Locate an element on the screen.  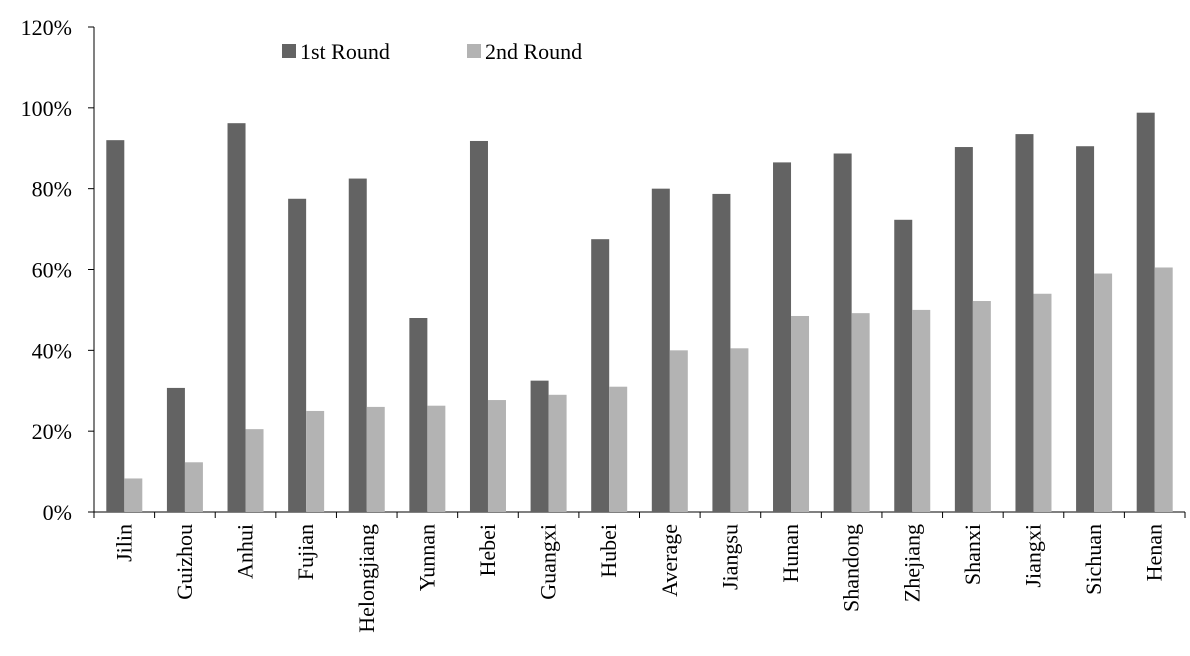
x-category-label: Shandong is located at coordinates (851, 568).